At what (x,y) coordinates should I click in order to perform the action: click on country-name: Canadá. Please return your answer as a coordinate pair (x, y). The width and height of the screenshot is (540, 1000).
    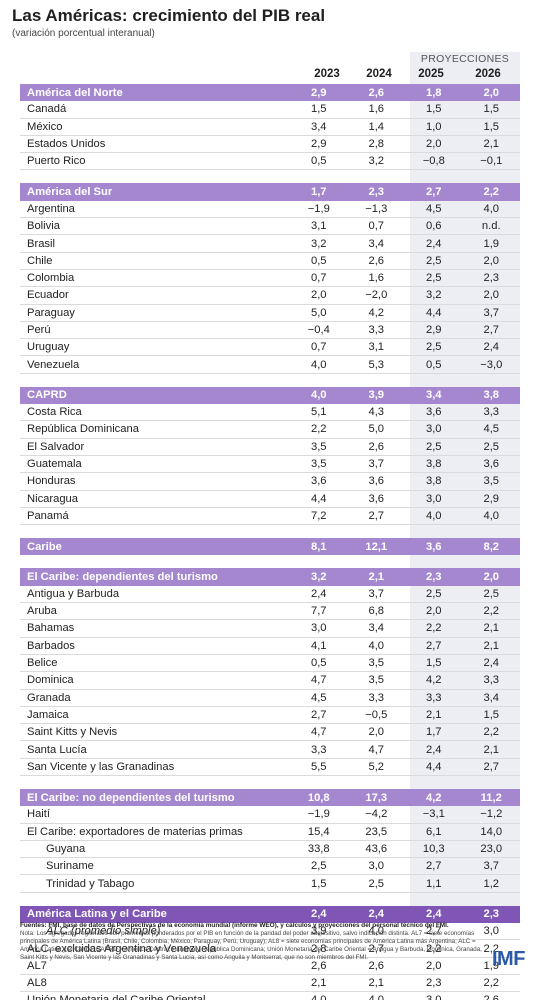
    Looking at the image, I should click on (47, 109).